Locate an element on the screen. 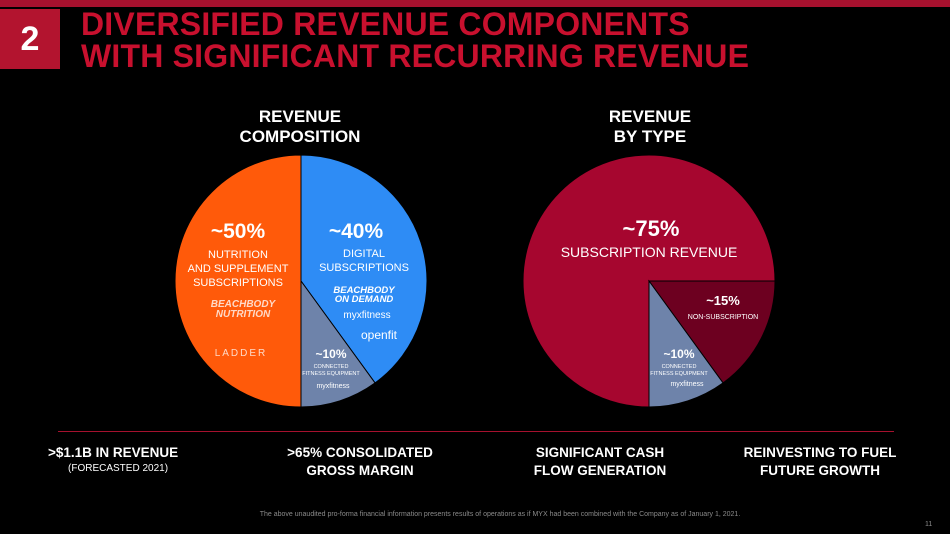  label-digital-desc: DIGITAL is located at coordinates (364, 254).